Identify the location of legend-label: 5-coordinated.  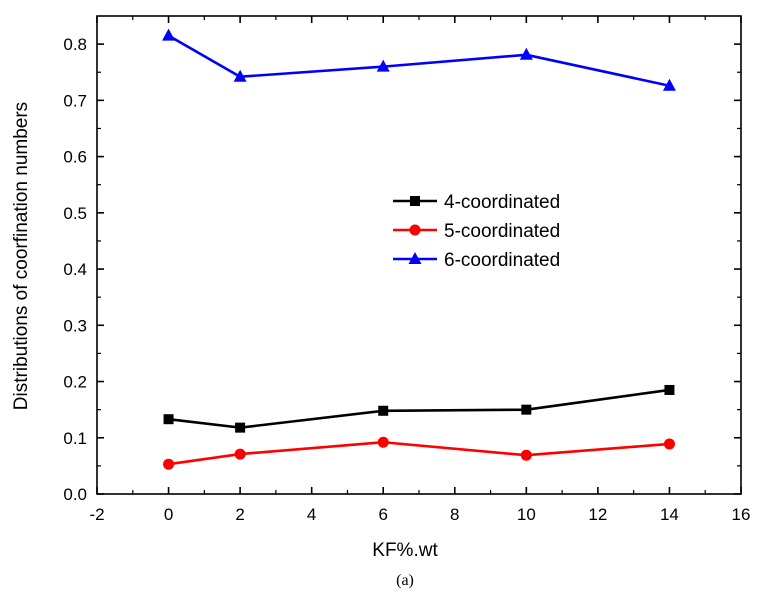
(502, 231).